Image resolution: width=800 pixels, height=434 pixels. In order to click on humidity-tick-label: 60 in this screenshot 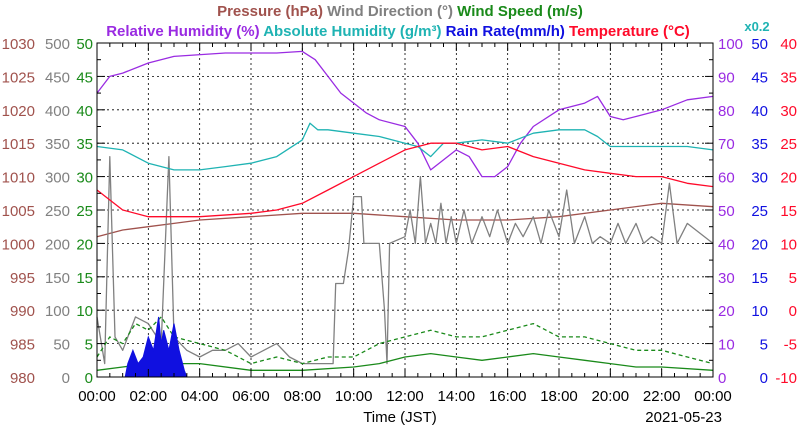, I will do `click(726, 178)`.